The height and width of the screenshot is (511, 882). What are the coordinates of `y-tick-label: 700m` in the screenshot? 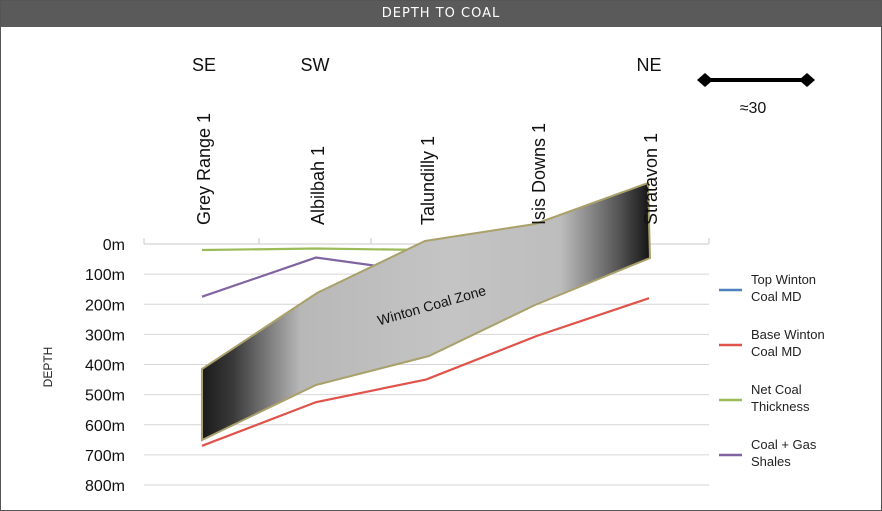 It's located at (105, 456).